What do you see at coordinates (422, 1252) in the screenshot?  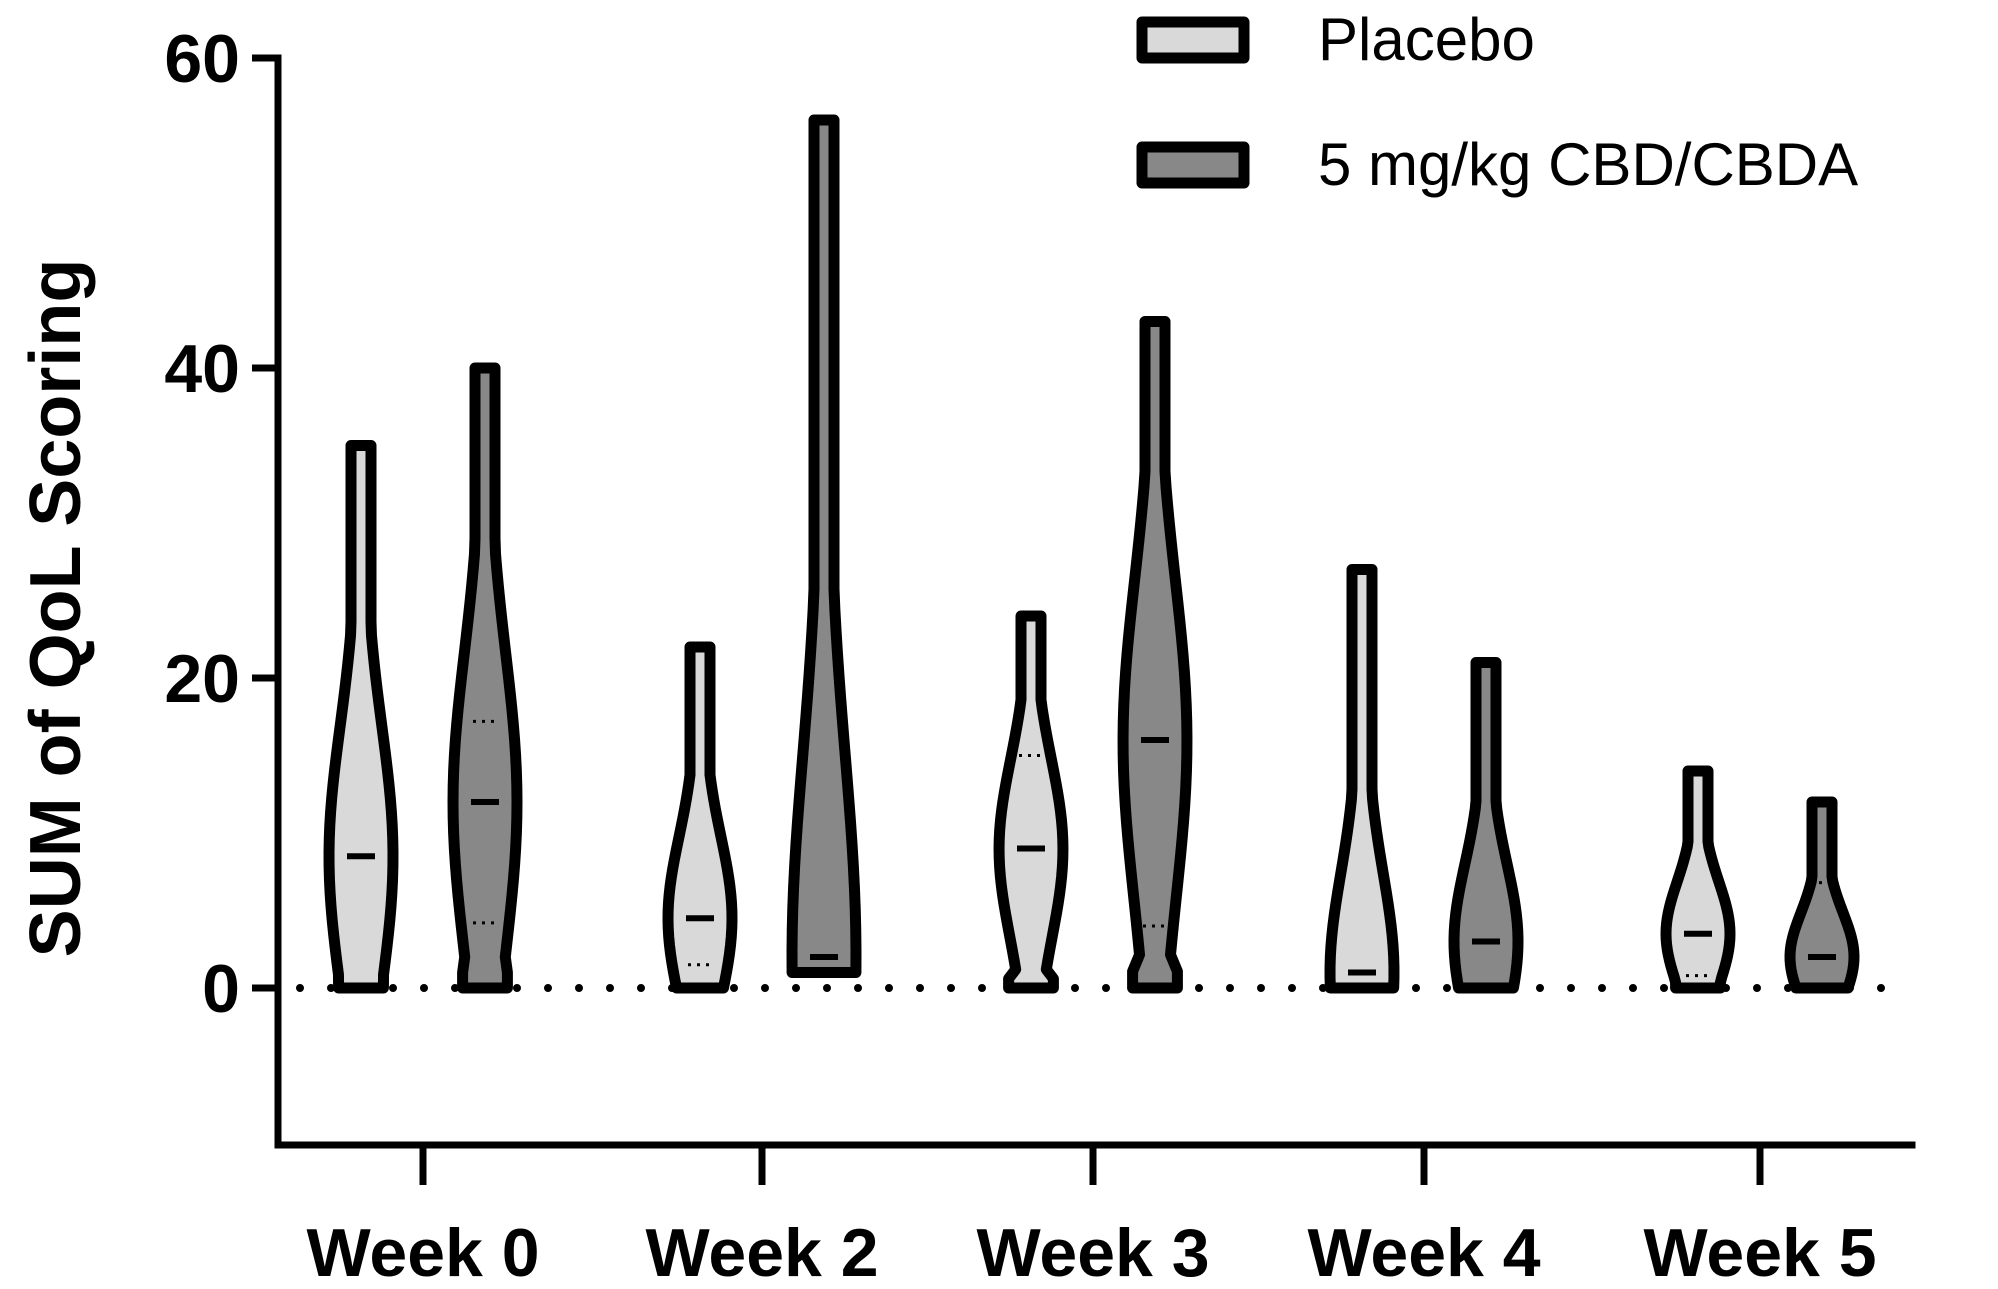 I see `x-tick-label: Week 0` at bounding box center [422, 1252].